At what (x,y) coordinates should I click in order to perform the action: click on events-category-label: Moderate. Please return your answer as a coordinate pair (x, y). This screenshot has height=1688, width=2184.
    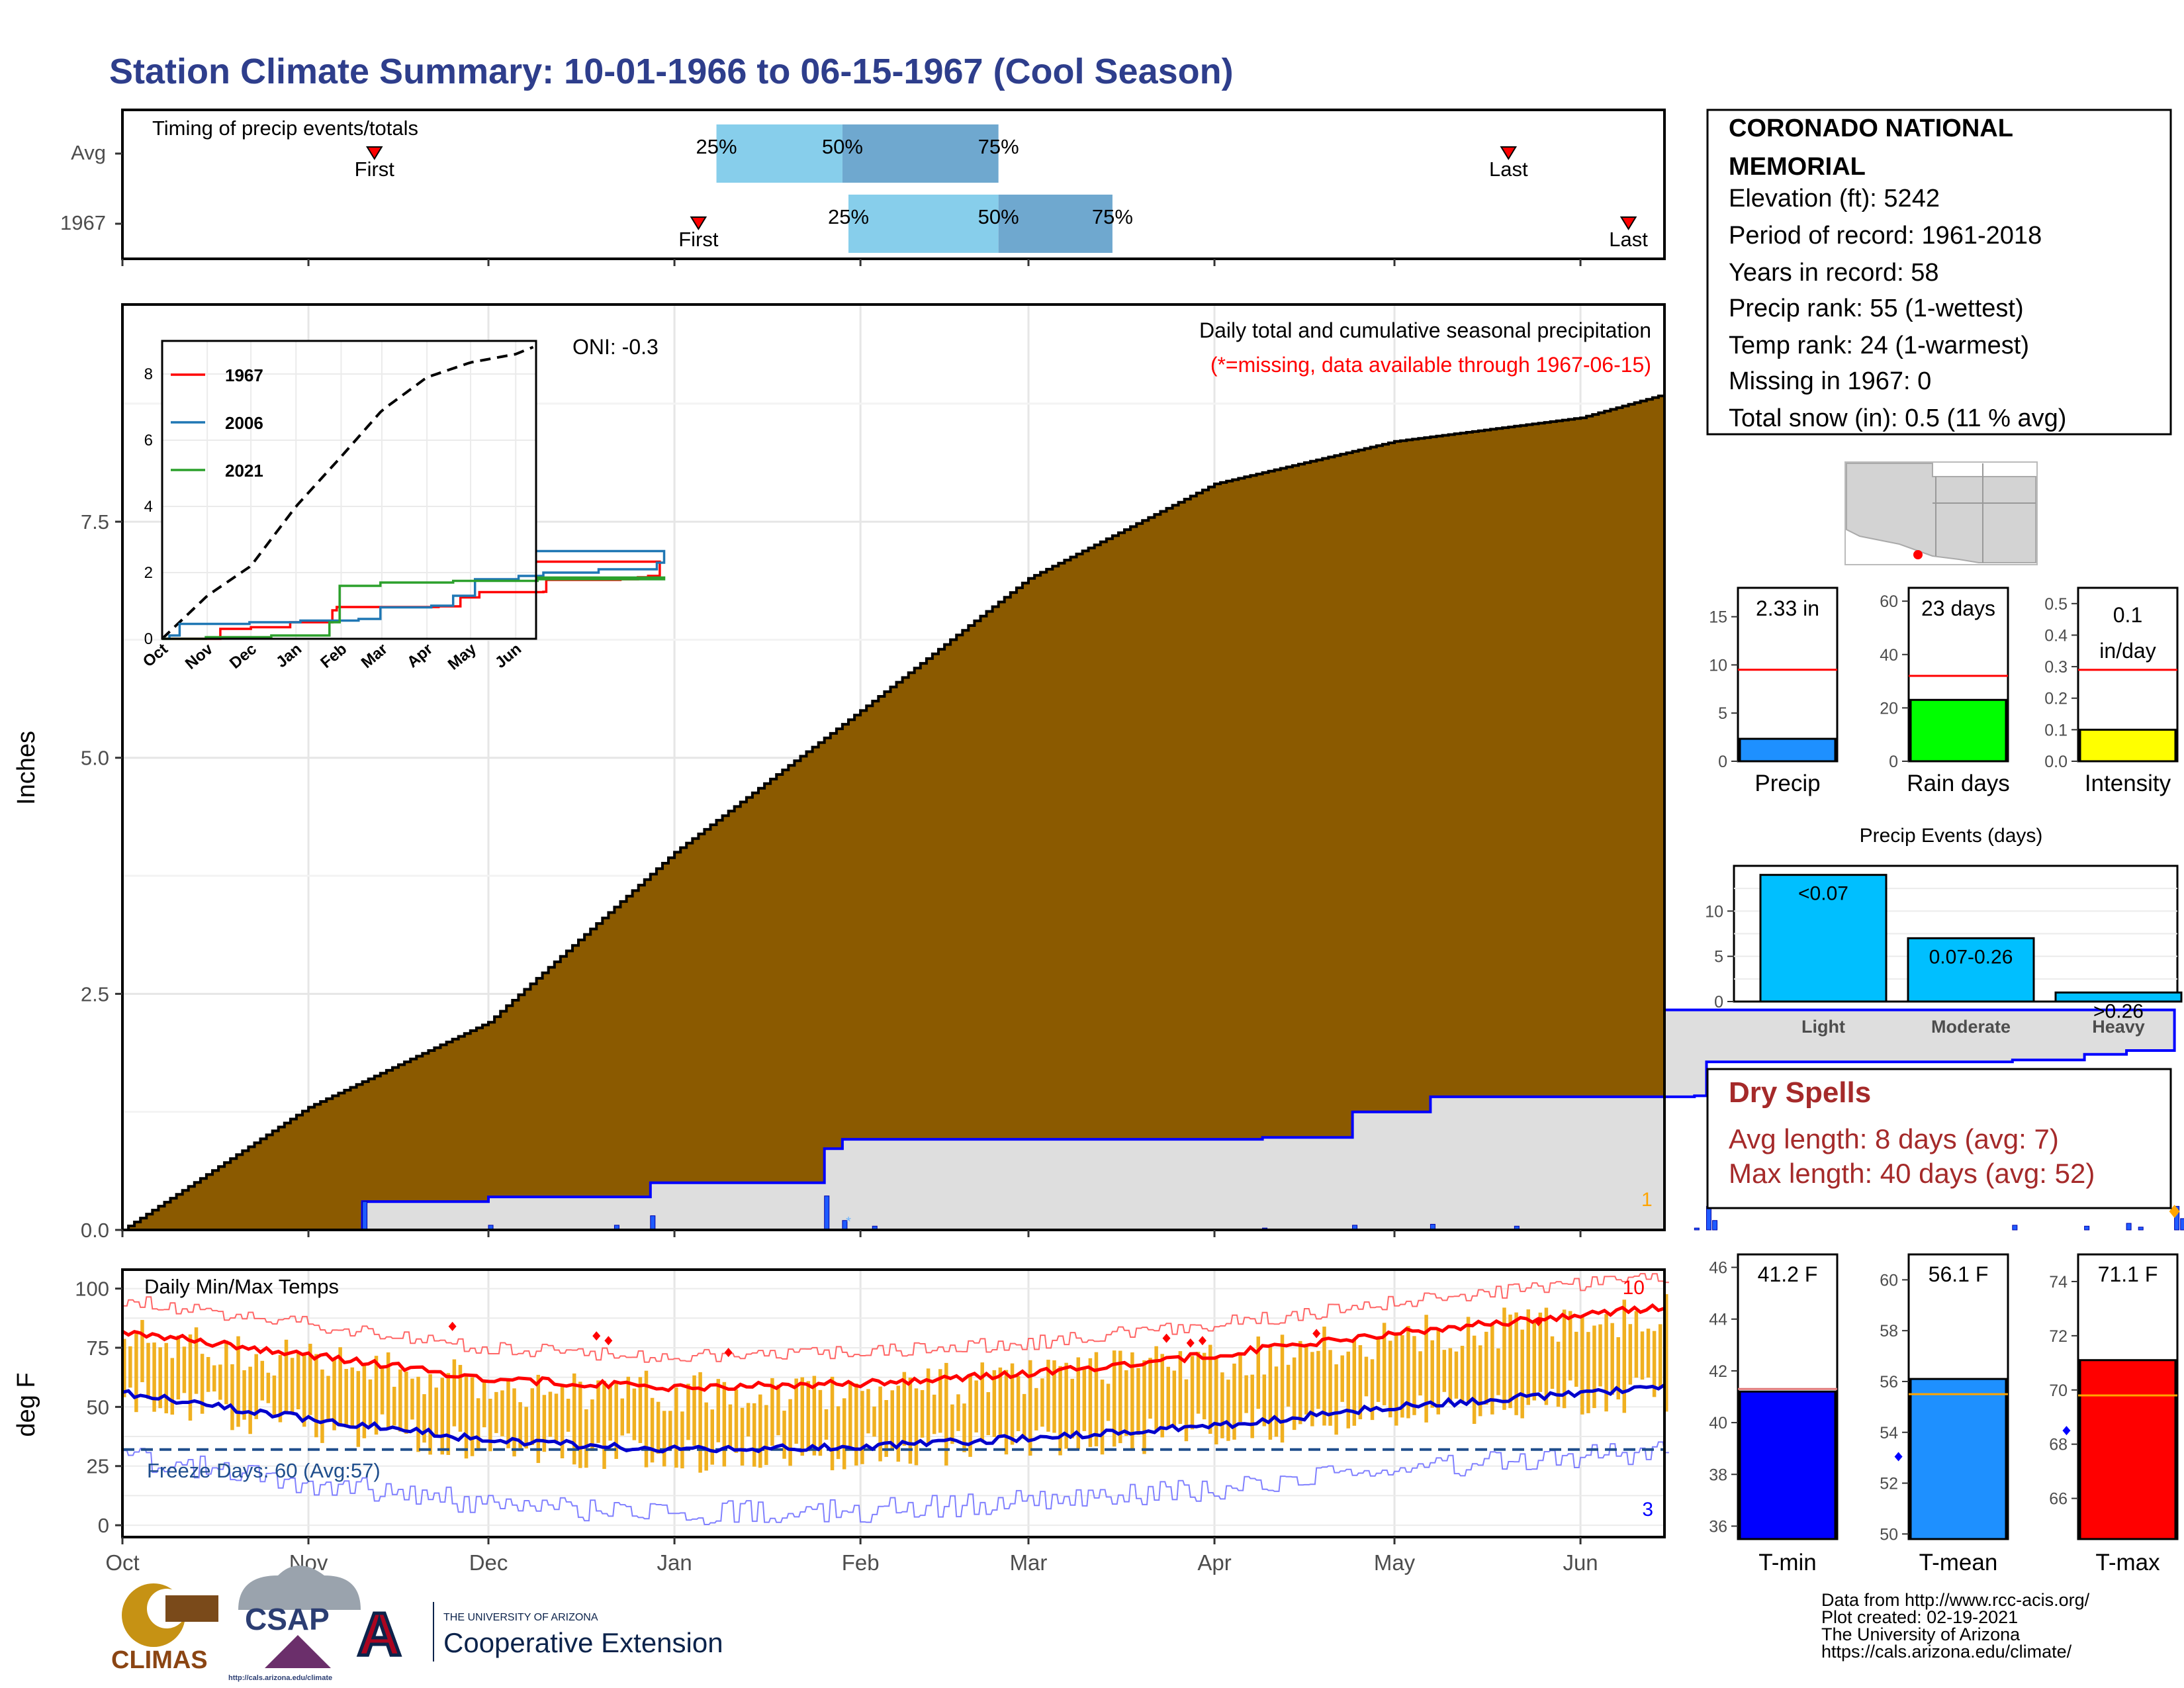
    Looking at the image, I should click on (1971, 1027).